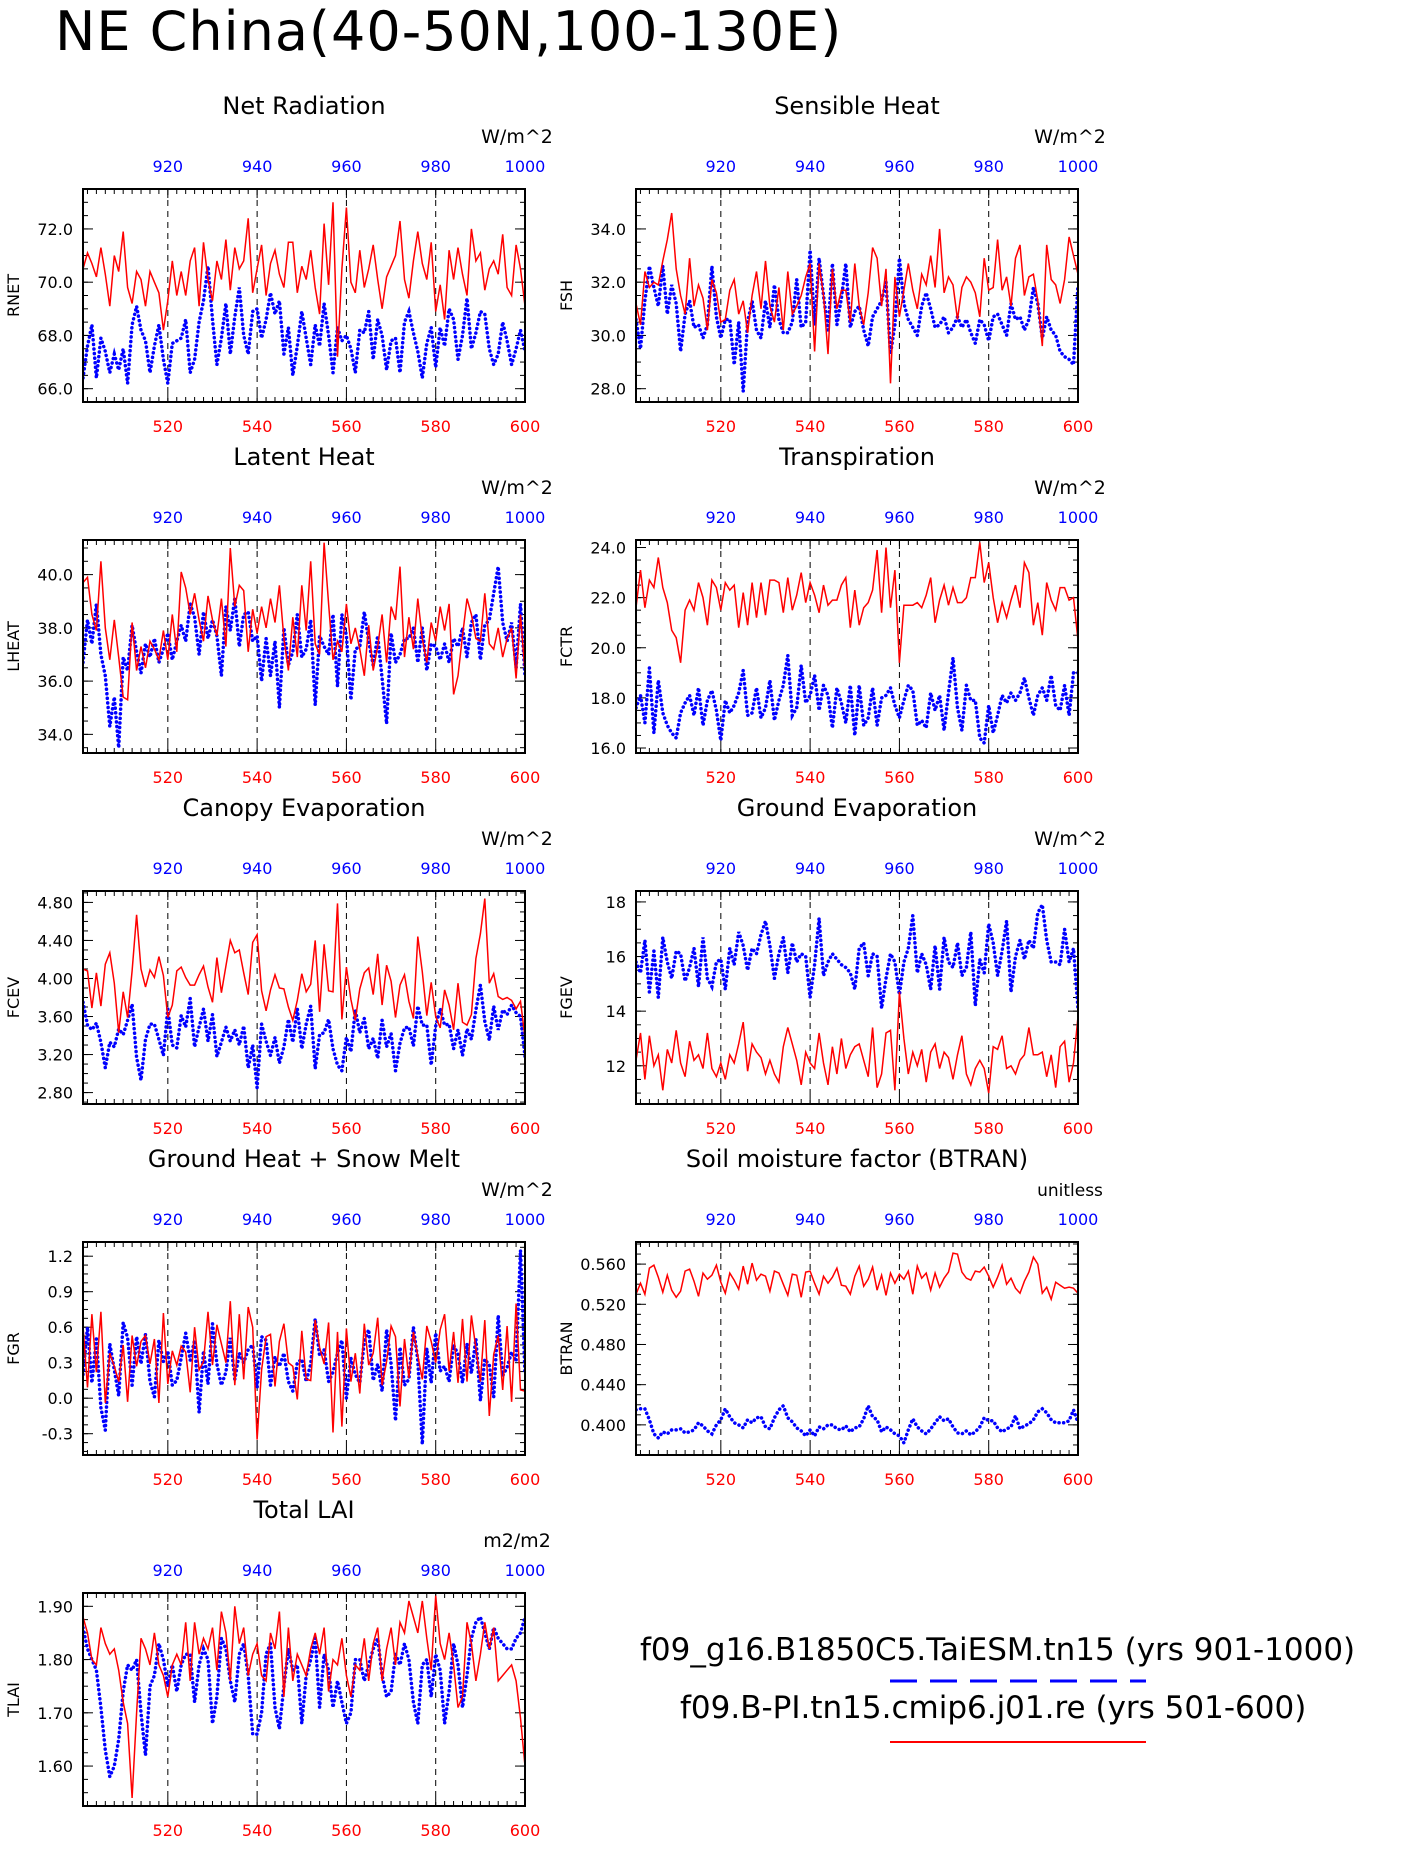 The image size is (1422, 1849). I want to click on units-label: m2/m2, so click(517, 1541).